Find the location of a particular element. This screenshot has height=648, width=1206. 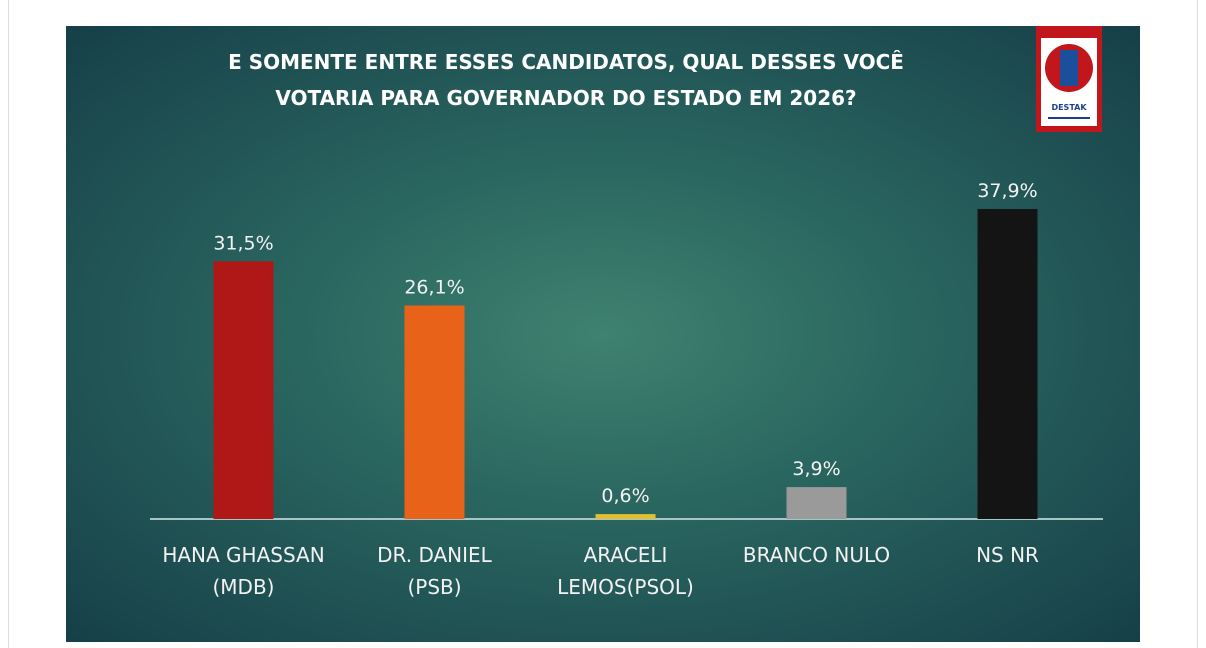

x-tick-label: NS NR is located at coordinates (1007, 555).